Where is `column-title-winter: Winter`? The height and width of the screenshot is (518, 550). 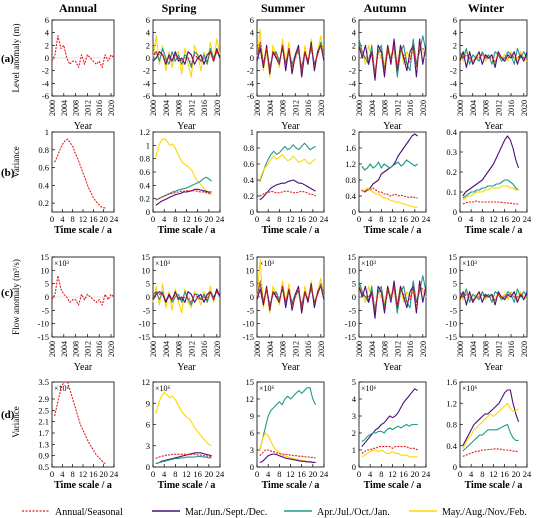 column-title-winter: Winter is located at coordinates (486, 8).